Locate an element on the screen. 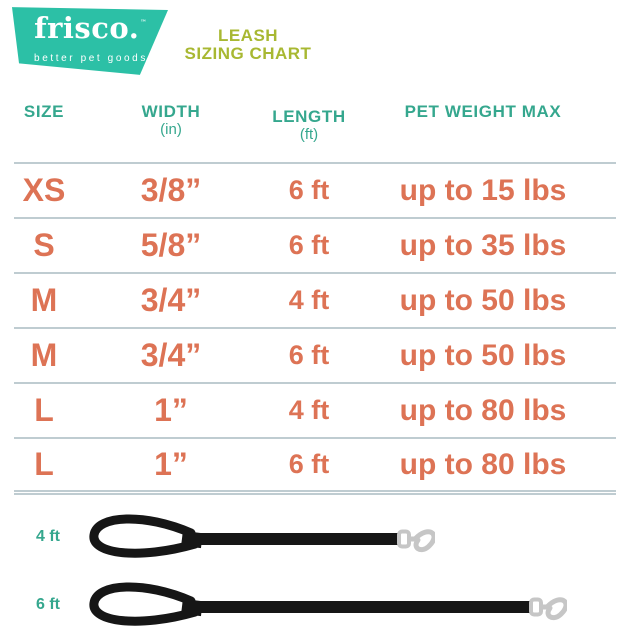 Image resolution: width=630 pixels, height=630 pixels. table-row: M 3/4” 4 ft up to 50 lbs is located at coordinates (315, 299).